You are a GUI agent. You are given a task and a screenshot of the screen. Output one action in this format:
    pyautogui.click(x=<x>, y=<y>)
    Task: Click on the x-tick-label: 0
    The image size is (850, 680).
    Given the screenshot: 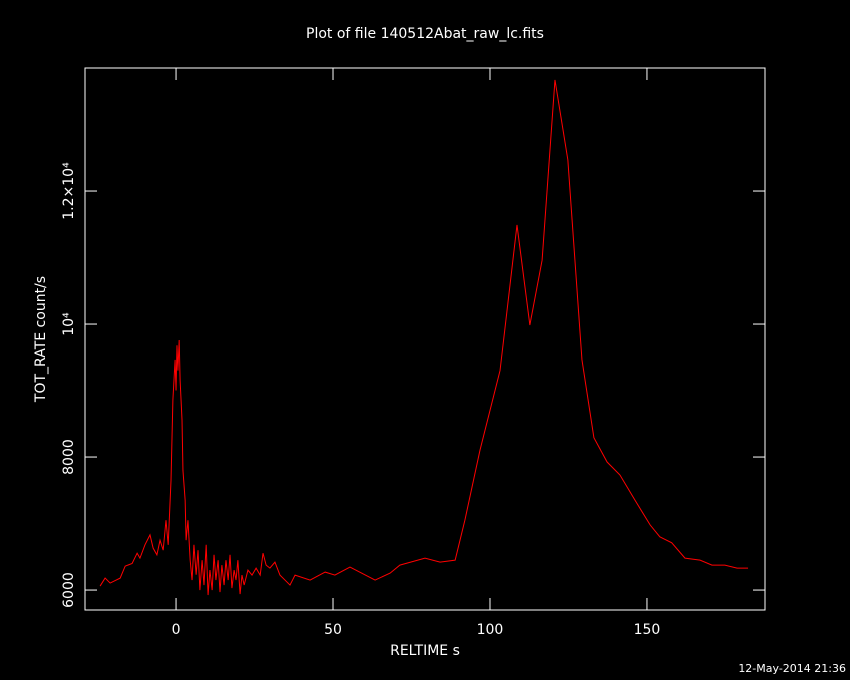 What is the action you would take?
    pyautogui.click(x=176, y=630)
    